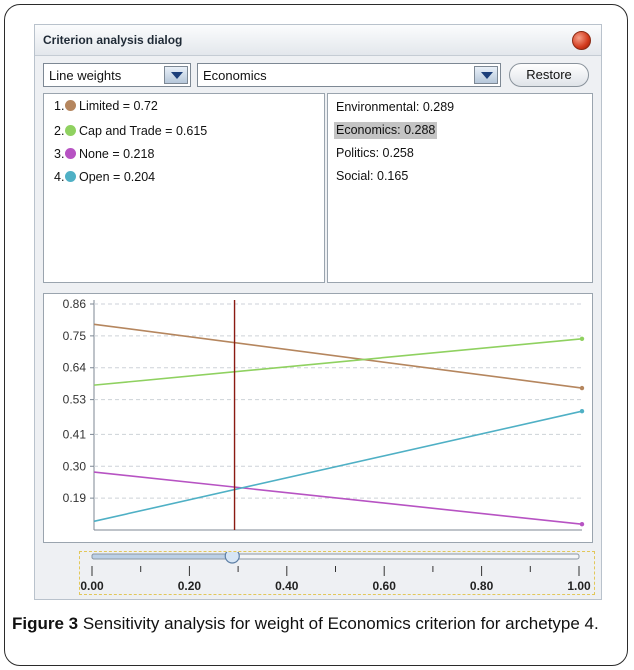 The image size is (634, 670). I want to click on legend-item: 4. Open = 0.204, so click(105, 177).